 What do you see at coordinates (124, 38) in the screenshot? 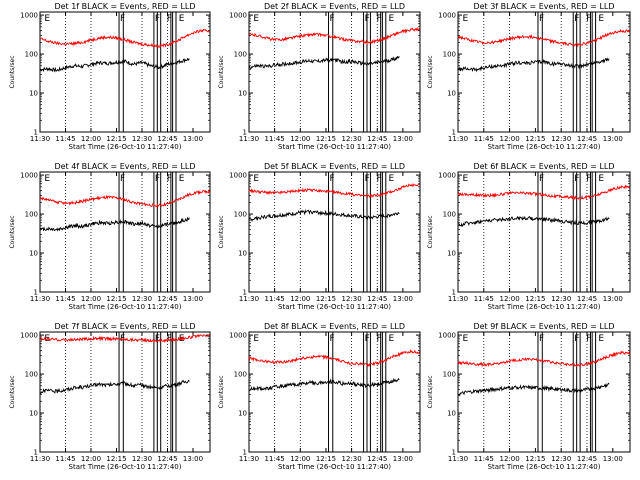
I see `panel-1-series-lld` at bounding box center [124, 38].